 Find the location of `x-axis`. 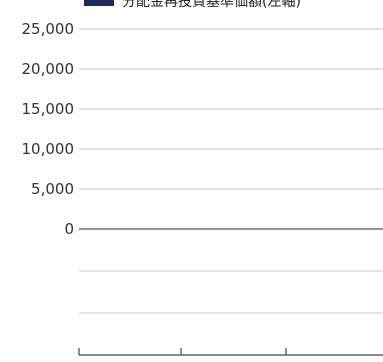

x-axis is located at coordinates (230, 352).